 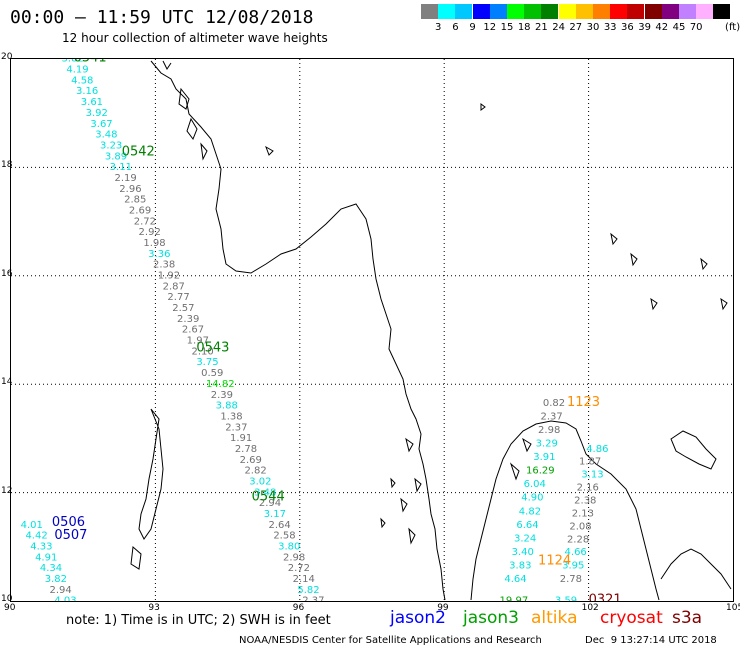 I want to click on satellite-jason3: jason3, so click(x=491, y=618).